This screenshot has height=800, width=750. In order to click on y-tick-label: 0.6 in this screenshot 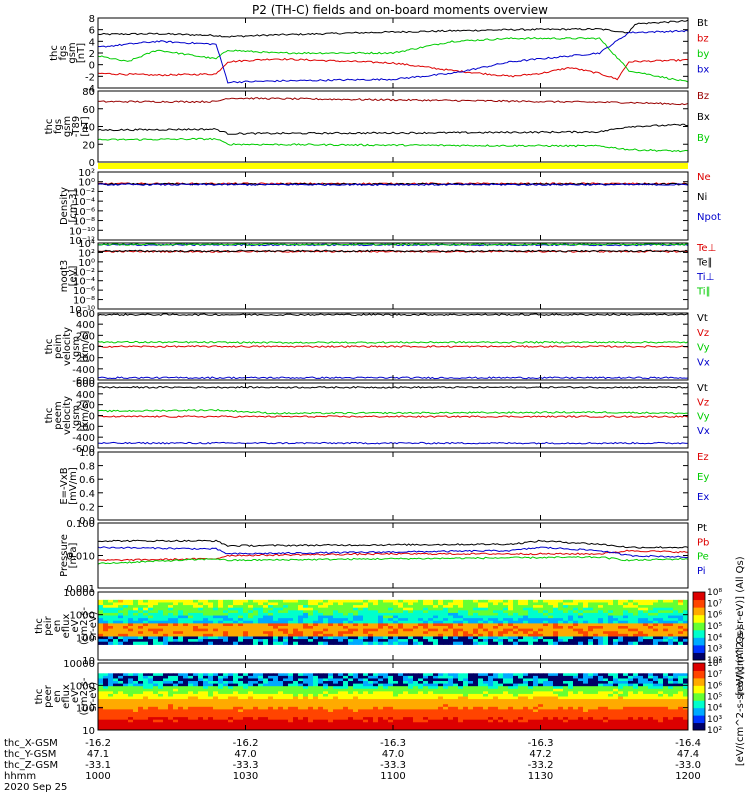, I will do `click(87, 480)`.